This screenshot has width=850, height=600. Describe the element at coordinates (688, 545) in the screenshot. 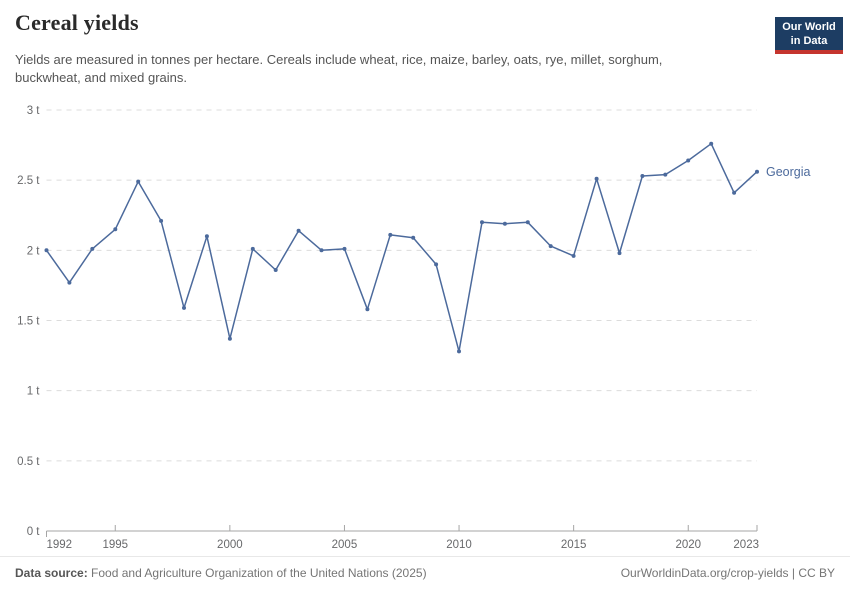

I see `x-tick-label: 2020` at that location.